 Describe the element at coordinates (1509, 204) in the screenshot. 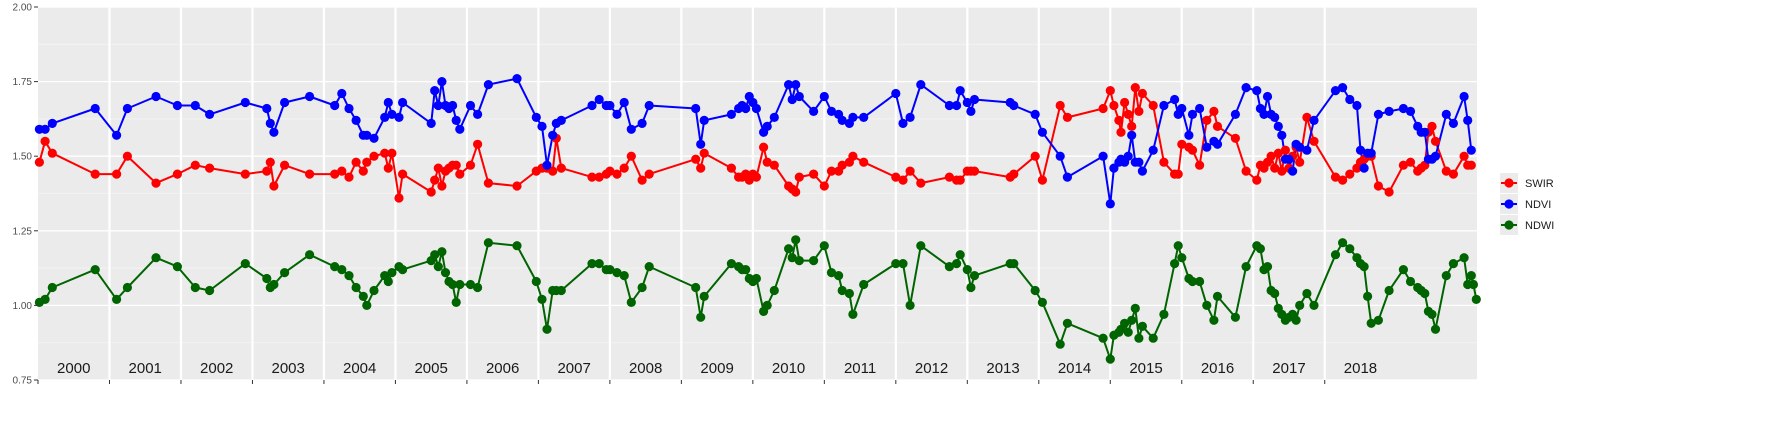

I see `legend-key-point` at that location.